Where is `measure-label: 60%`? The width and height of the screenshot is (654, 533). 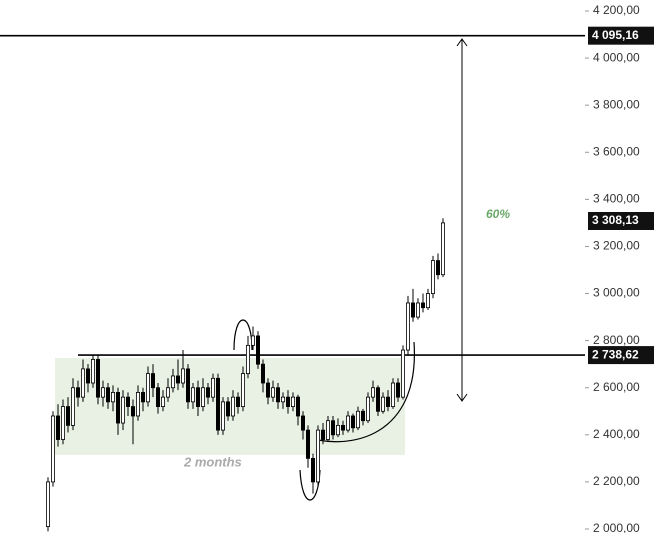
measure-label: 60% is located at coordinates (498, 214).